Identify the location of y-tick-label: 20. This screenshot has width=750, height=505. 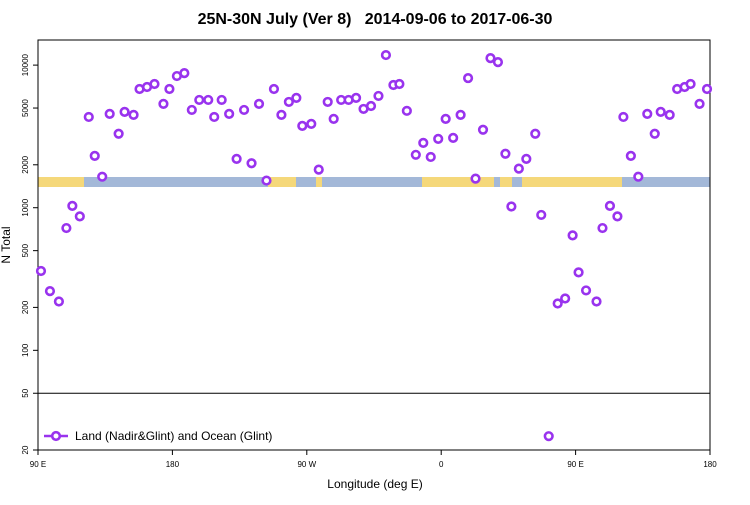
(25, 449).